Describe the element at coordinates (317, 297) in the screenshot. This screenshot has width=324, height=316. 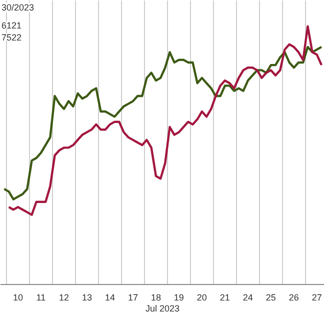
I see `x-tick-label: 27` at that location.